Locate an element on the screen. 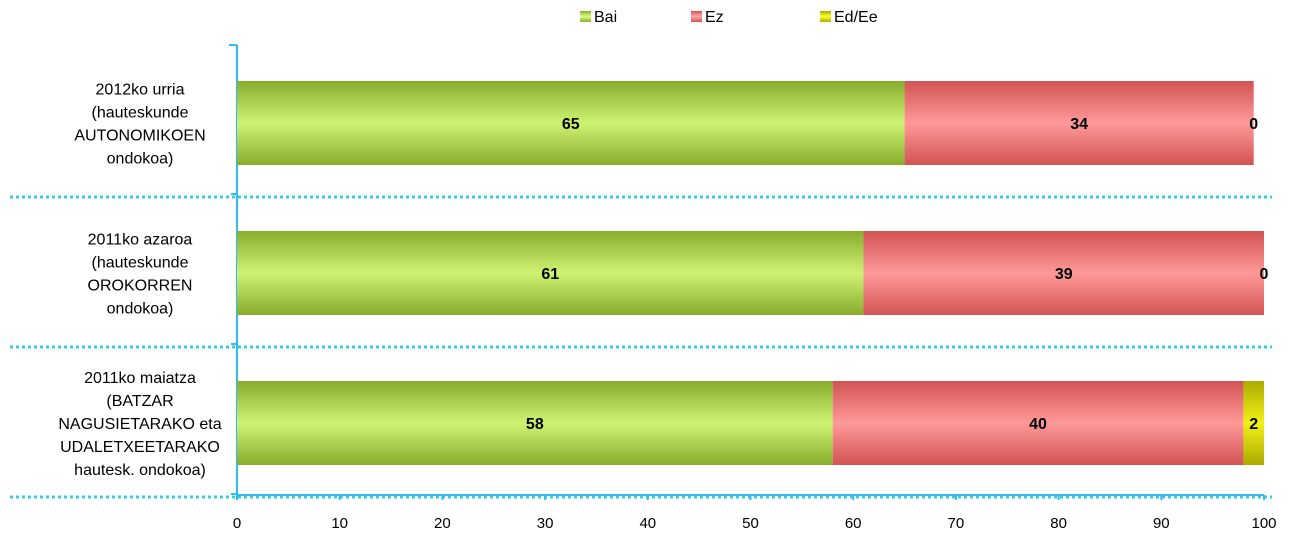 This screenshot has width=1297, height=541. x-tick-label: 40 is located at coordinates (647, 523).